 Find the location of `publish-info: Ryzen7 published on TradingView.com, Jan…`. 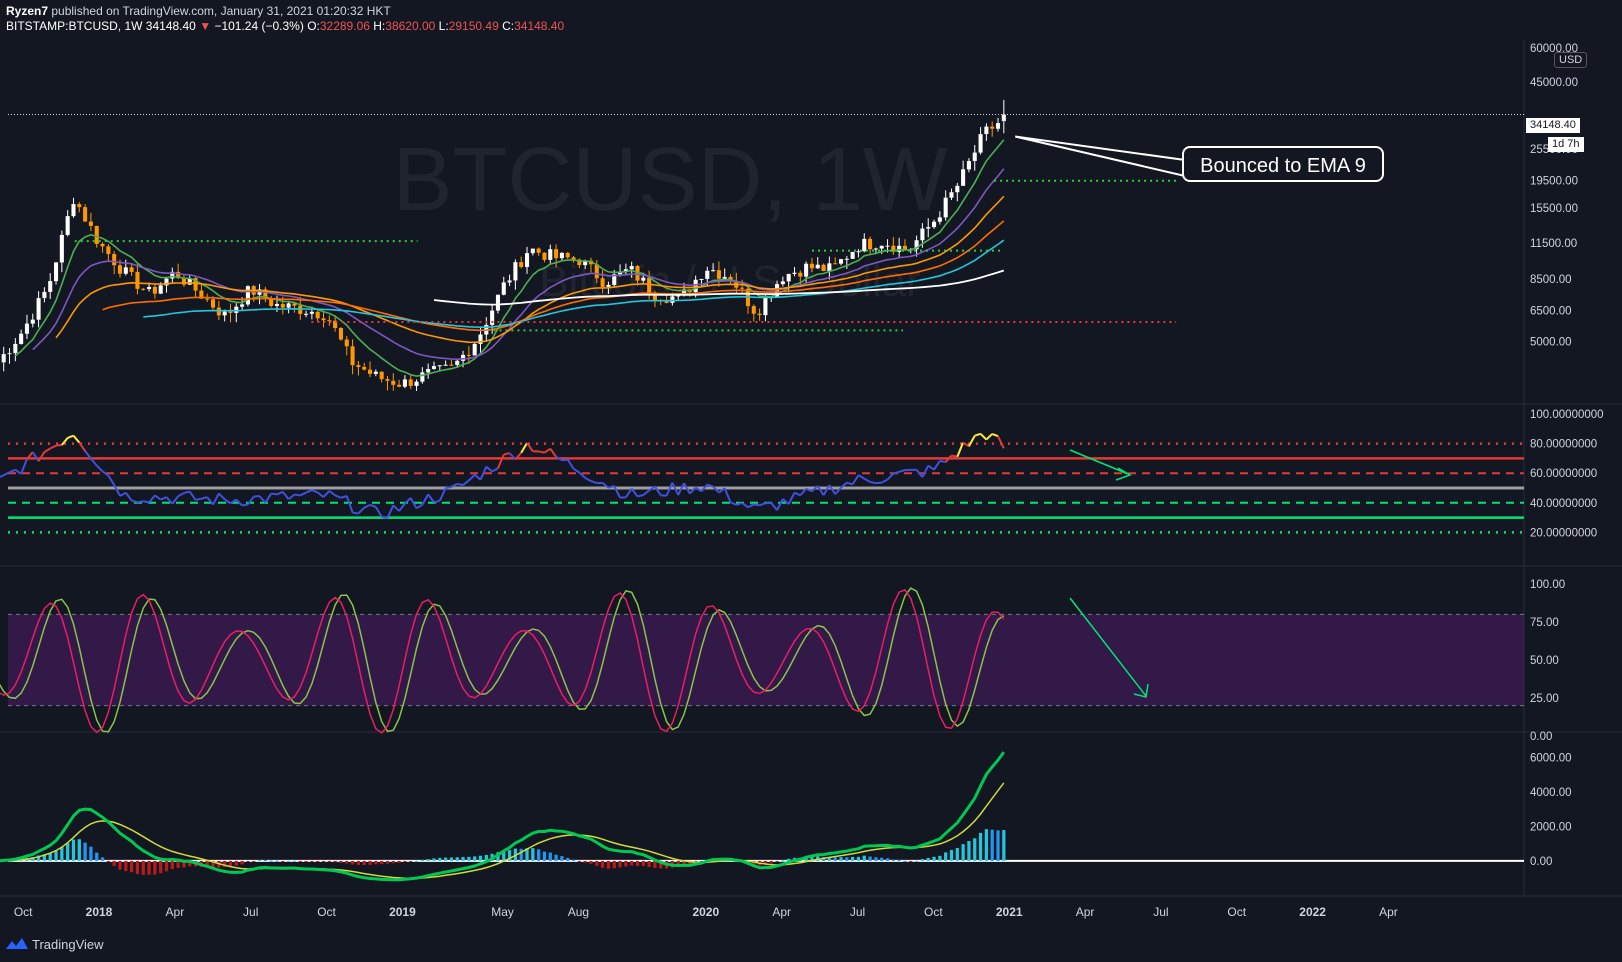

publish-info: Ryzen7 published on TradingView.com, Jan… is located at coordinates (285, 11).